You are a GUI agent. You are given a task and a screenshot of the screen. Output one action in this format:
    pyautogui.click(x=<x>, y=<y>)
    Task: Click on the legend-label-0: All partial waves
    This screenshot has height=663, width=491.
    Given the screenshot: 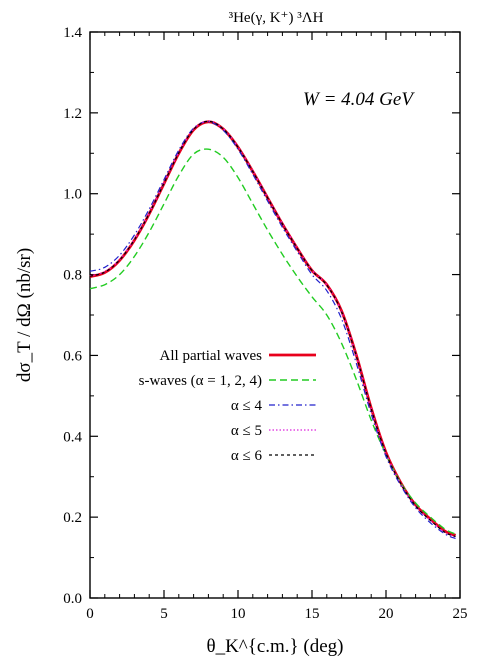 What is the action you would take?
    pyautogui.click(x=211, y=356)
    